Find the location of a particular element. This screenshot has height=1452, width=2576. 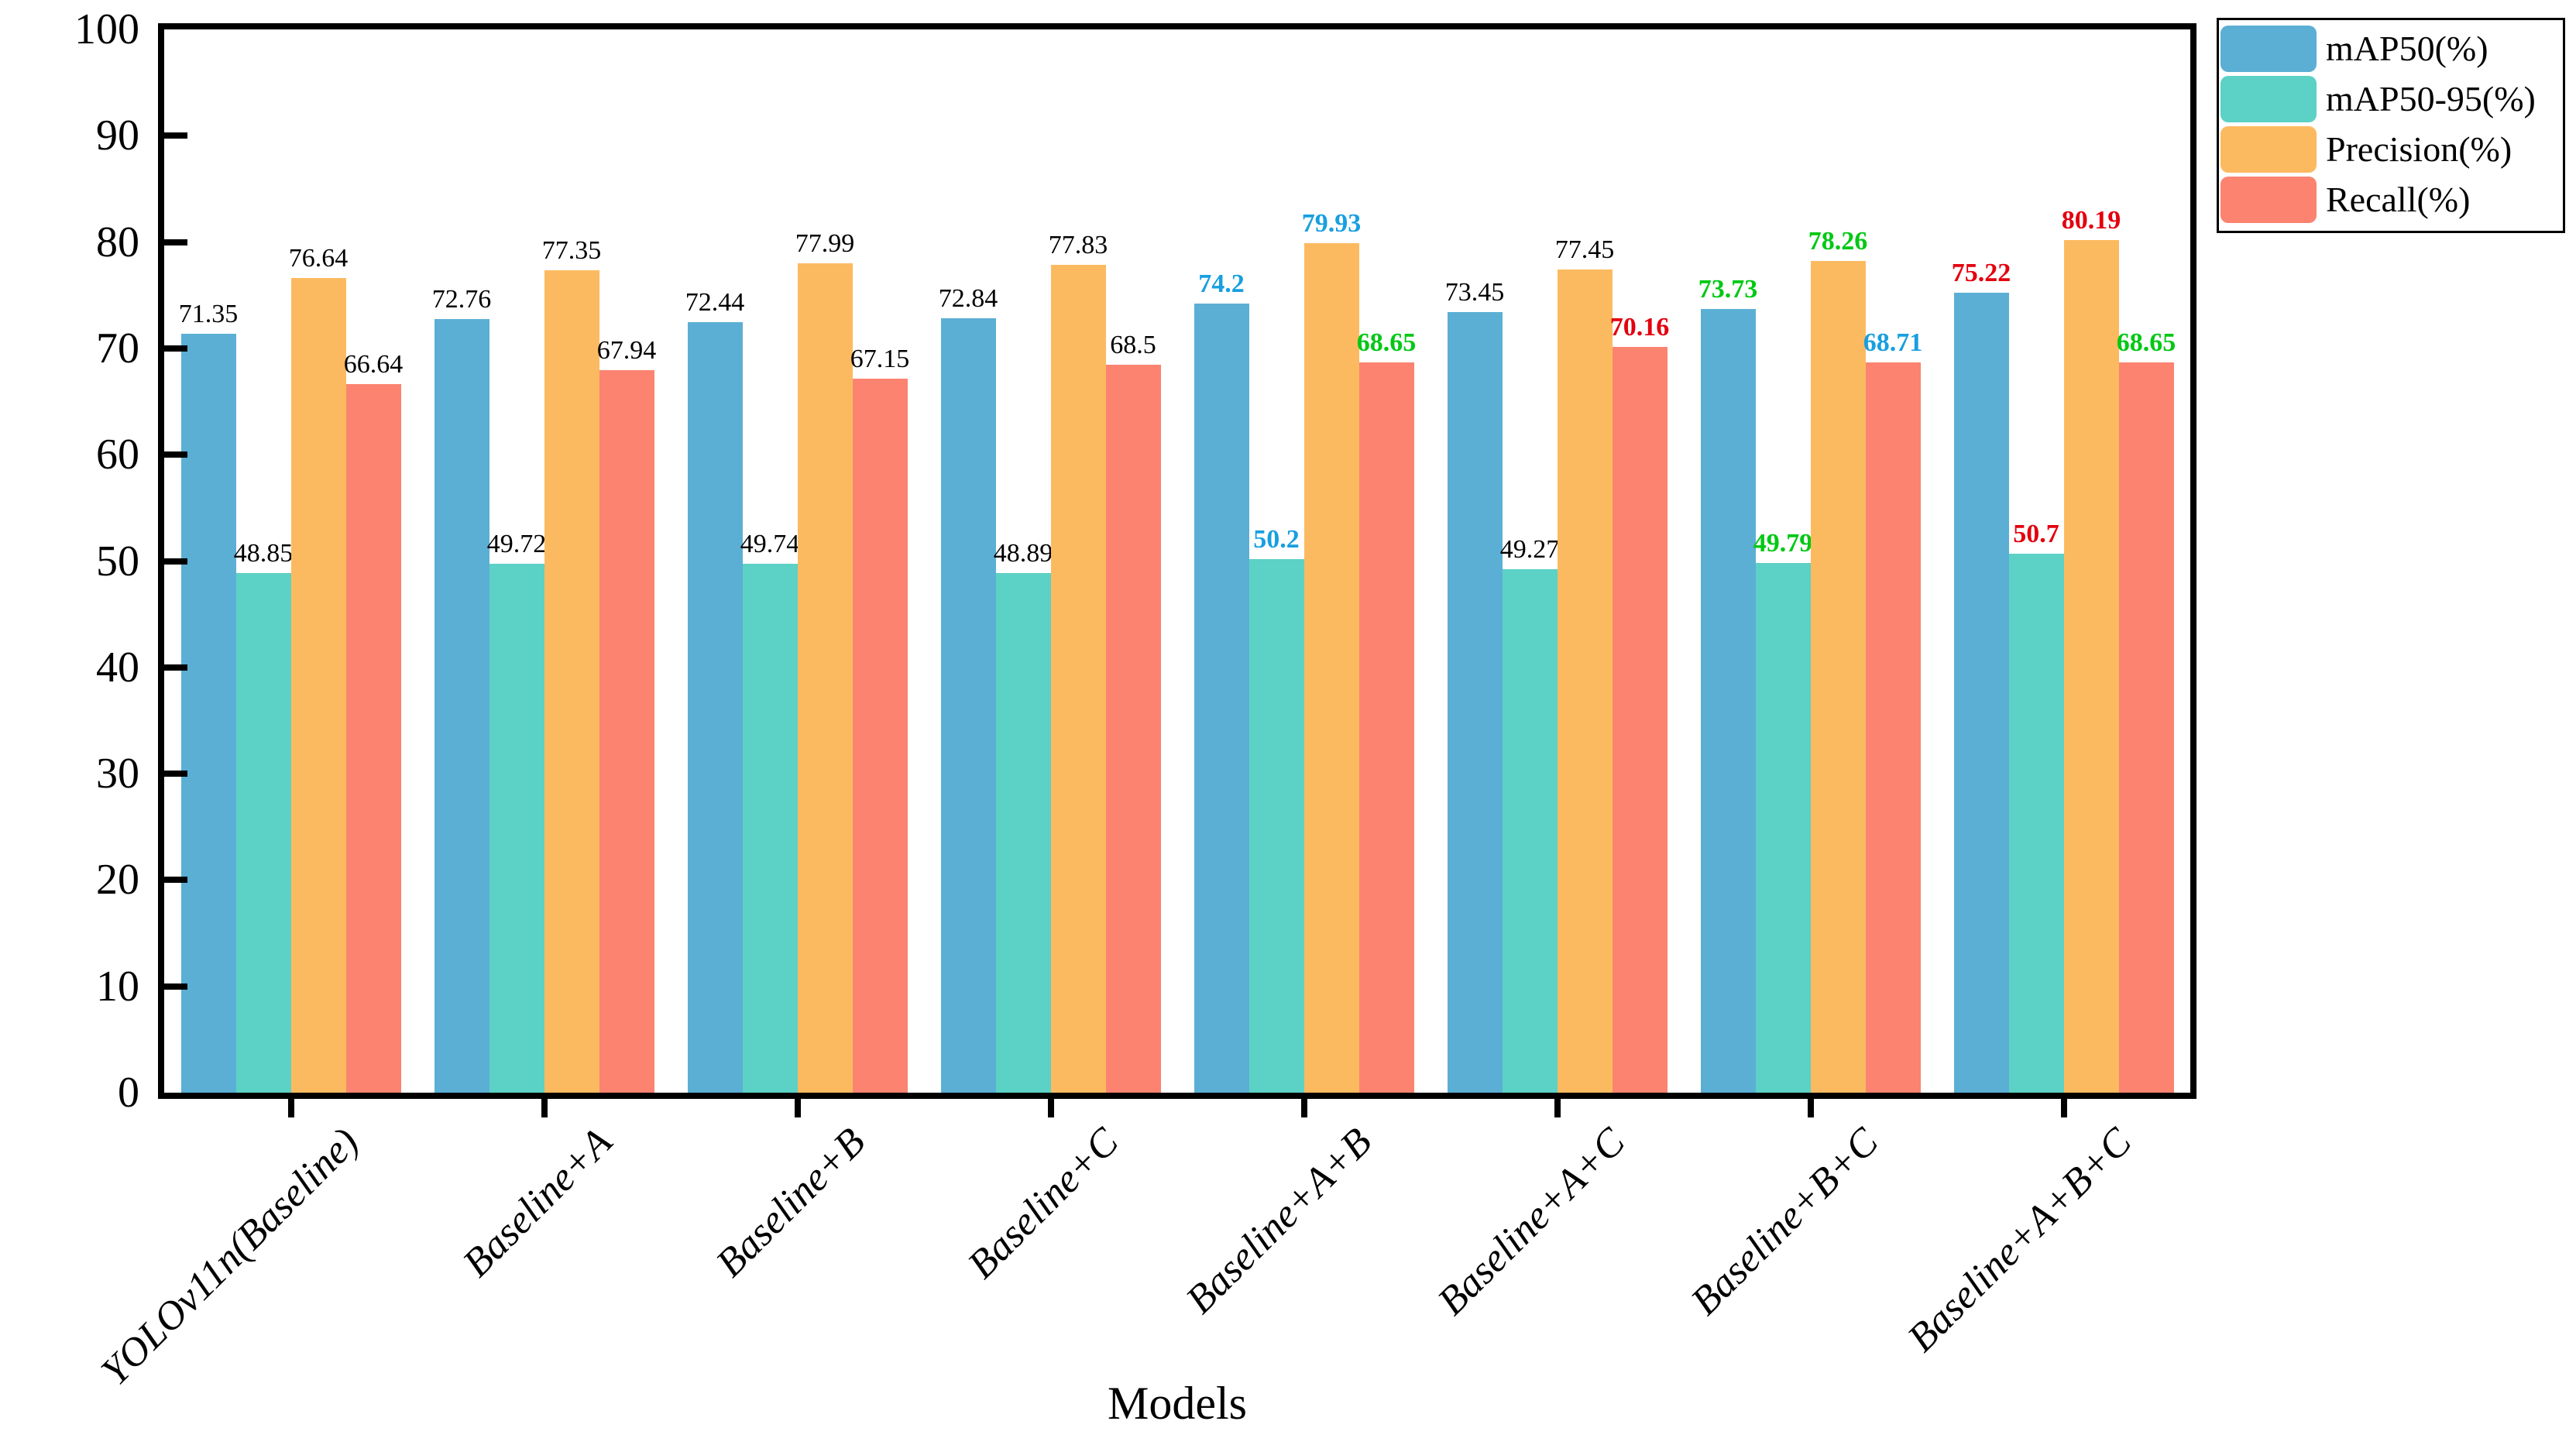

bar-value-label: 70.16 is located at coordinates (1639, 327).